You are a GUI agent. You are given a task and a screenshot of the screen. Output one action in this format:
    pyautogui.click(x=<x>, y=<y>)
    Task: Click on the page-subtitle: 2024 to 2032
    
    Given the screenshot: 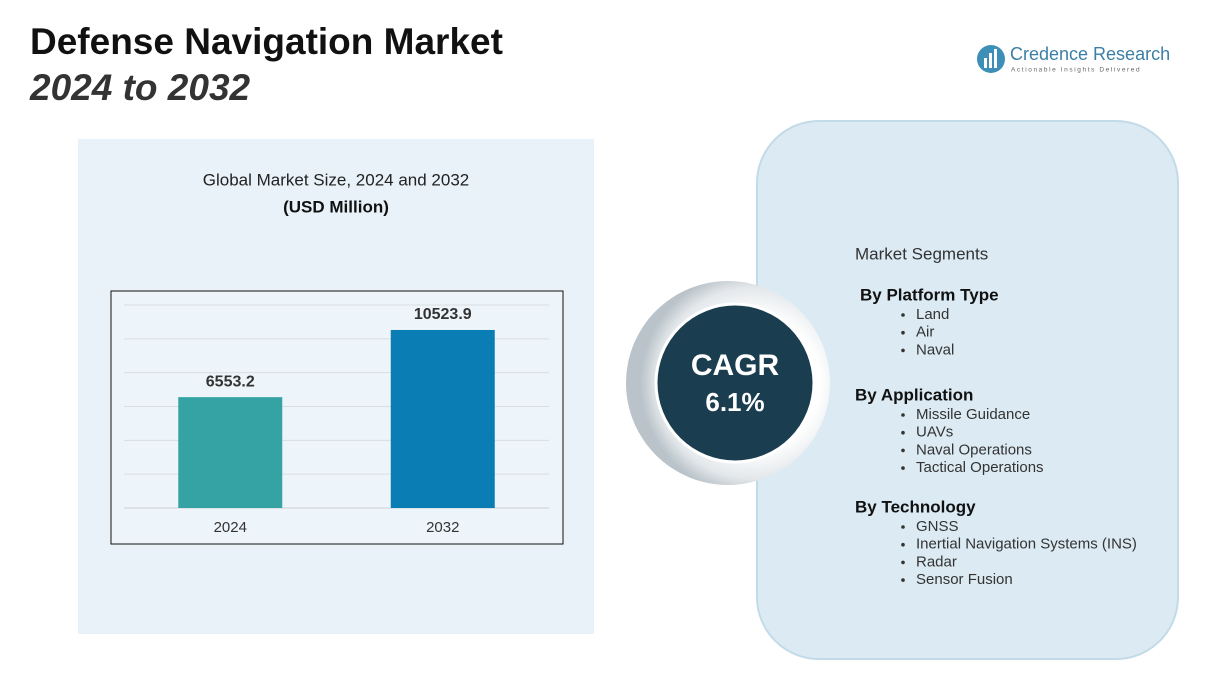 What is the action you would take?
    pyautogui.click(x=140, y=87)
    